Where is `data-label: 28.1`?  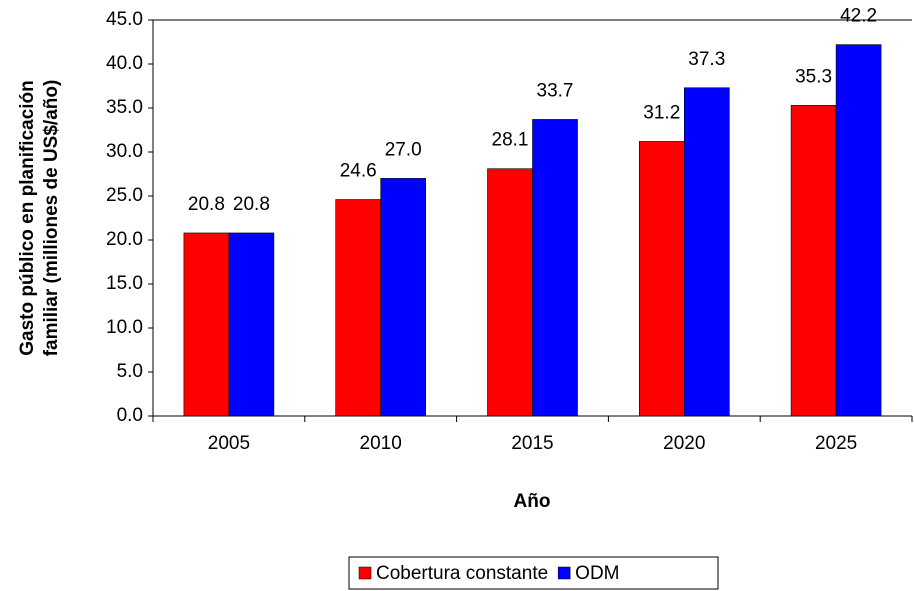 data-label: 28.1 is located at coordinates (510, 140).